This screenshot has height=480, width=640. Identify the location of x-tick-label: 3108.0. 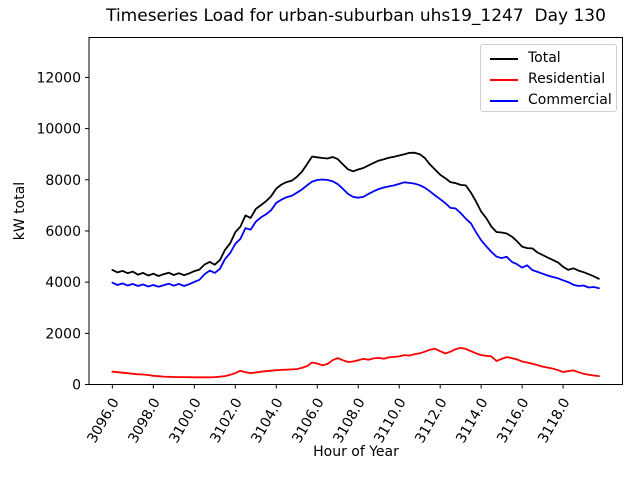
(349, 421).